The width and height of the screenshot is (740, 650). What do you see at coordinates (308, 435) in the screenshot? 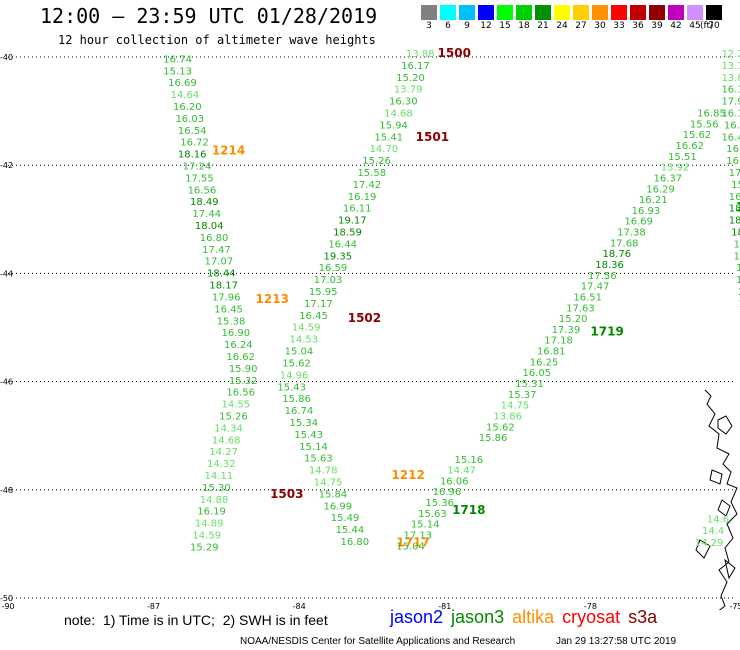
I see `wave-height-label: 15.43` at bounding box center [308, 435].